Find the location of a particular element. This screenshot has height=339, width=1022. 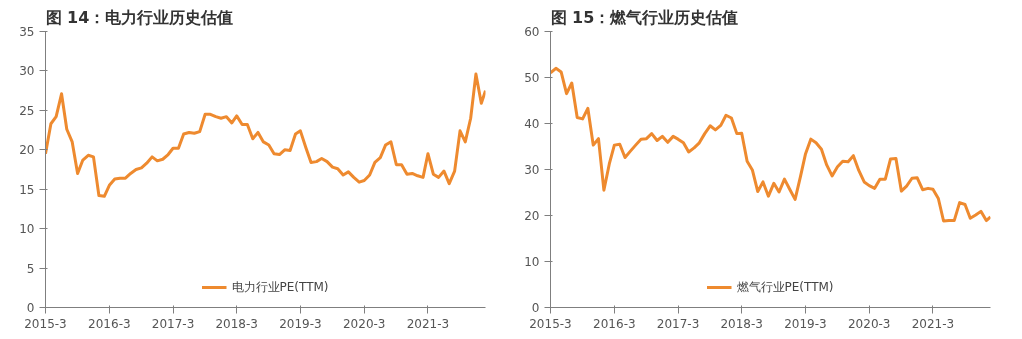

y-tick-label: 35 is located at coordinates (27, 32).